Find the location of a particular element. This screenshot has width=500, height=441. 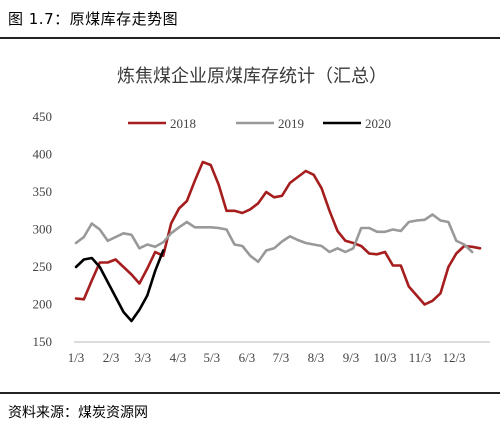

y-tick-label: 150 is located at coordinates (43, 341).